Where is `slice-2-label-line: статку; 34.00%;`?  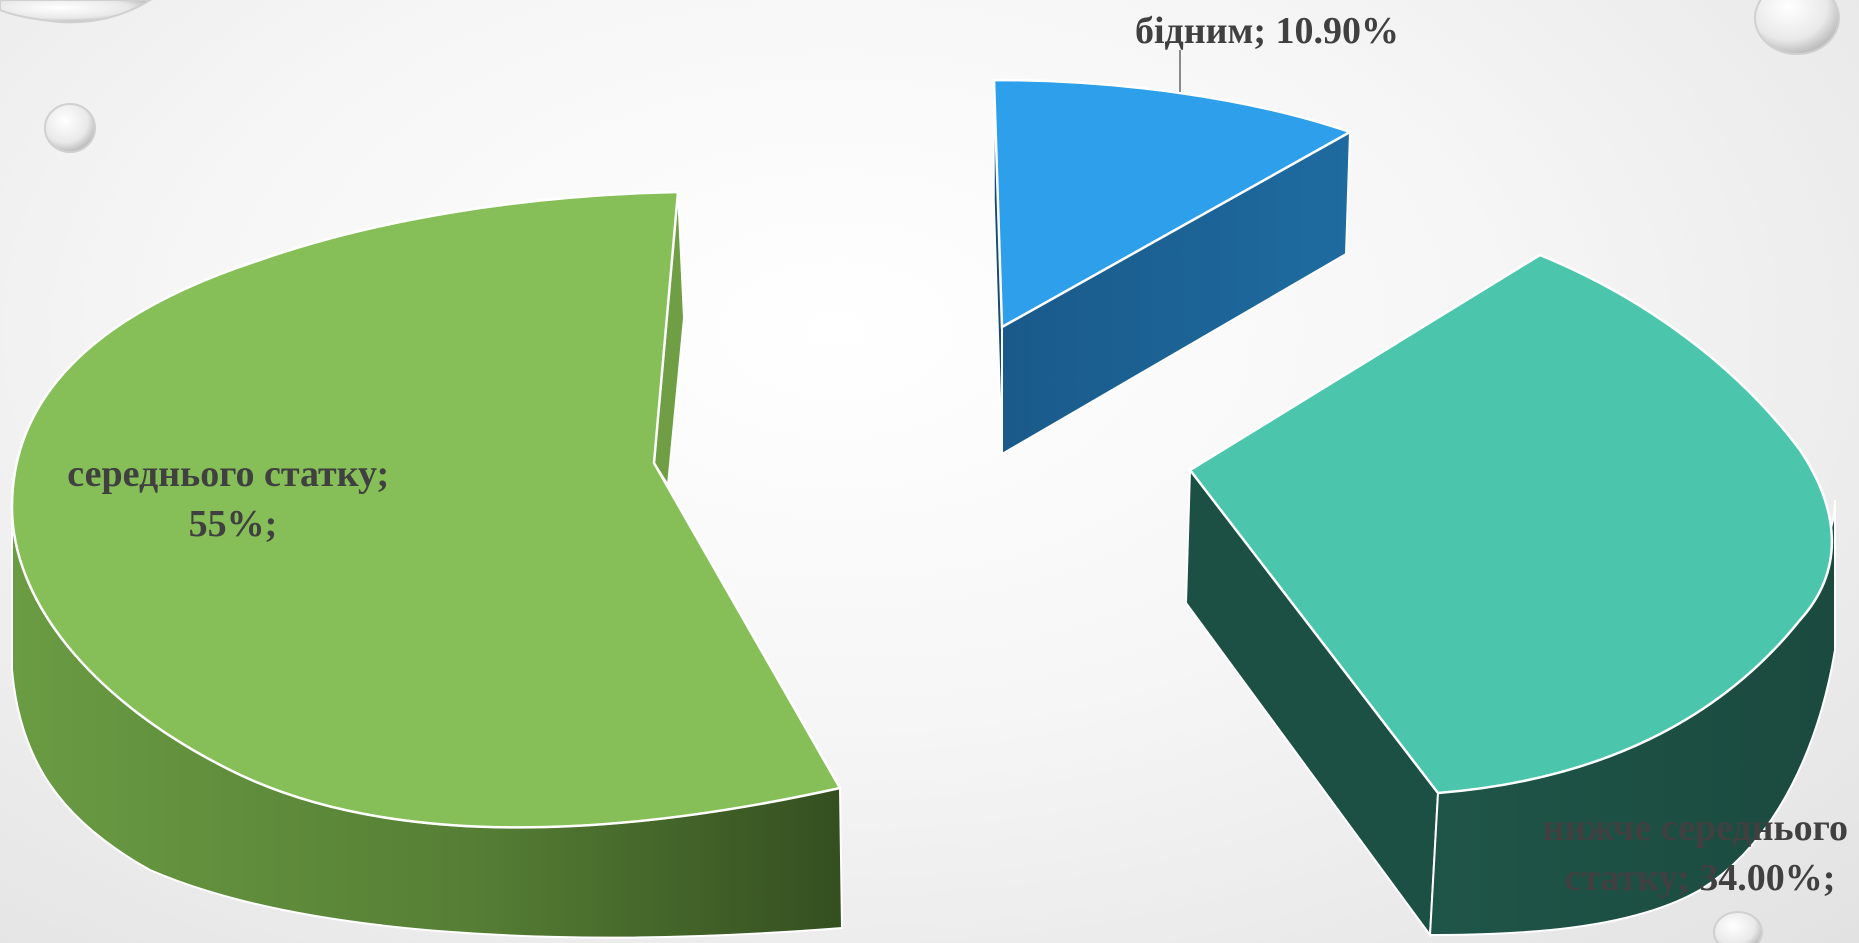 slice-2-label-line: статку; 34.00%; is located at coordinates (1700, 878).